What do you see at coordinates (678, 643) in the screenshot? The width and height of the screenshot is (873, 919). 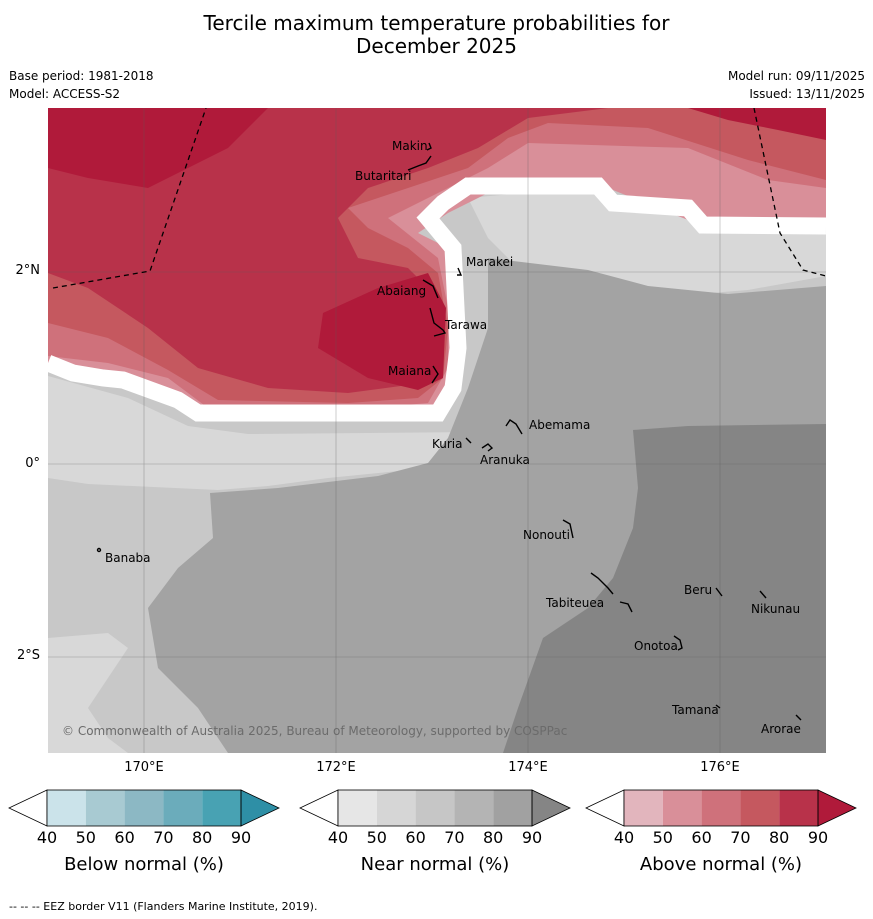 I see `island-onotoa` at bounding box center [678, 643].